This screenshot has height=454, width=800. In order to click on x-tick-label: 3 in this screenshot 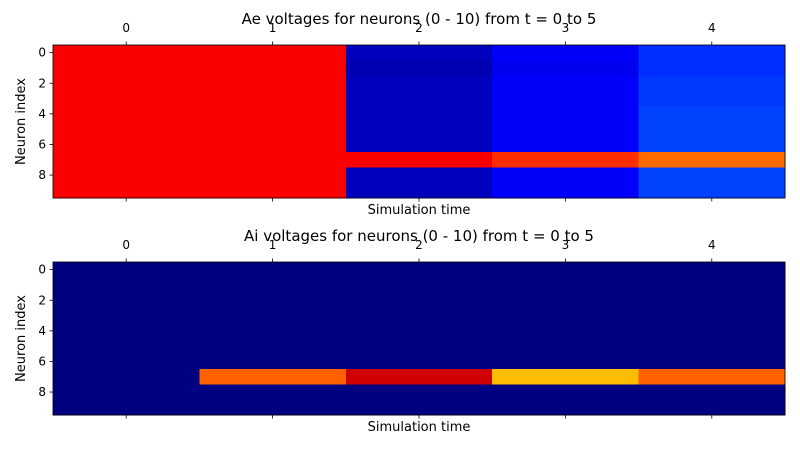, I will do `click(566, 28)`.